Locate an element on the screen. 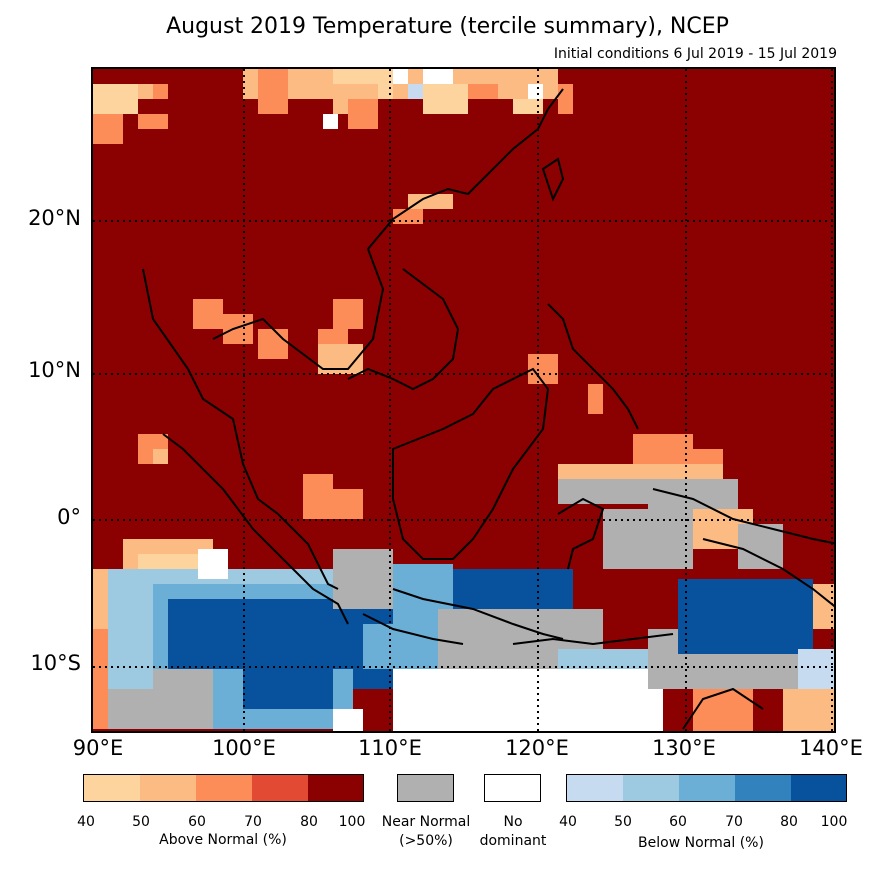 The width and height of the screenshot is (895, 874). lon-label-100e: 100°E is located at coordinates (244, 748).